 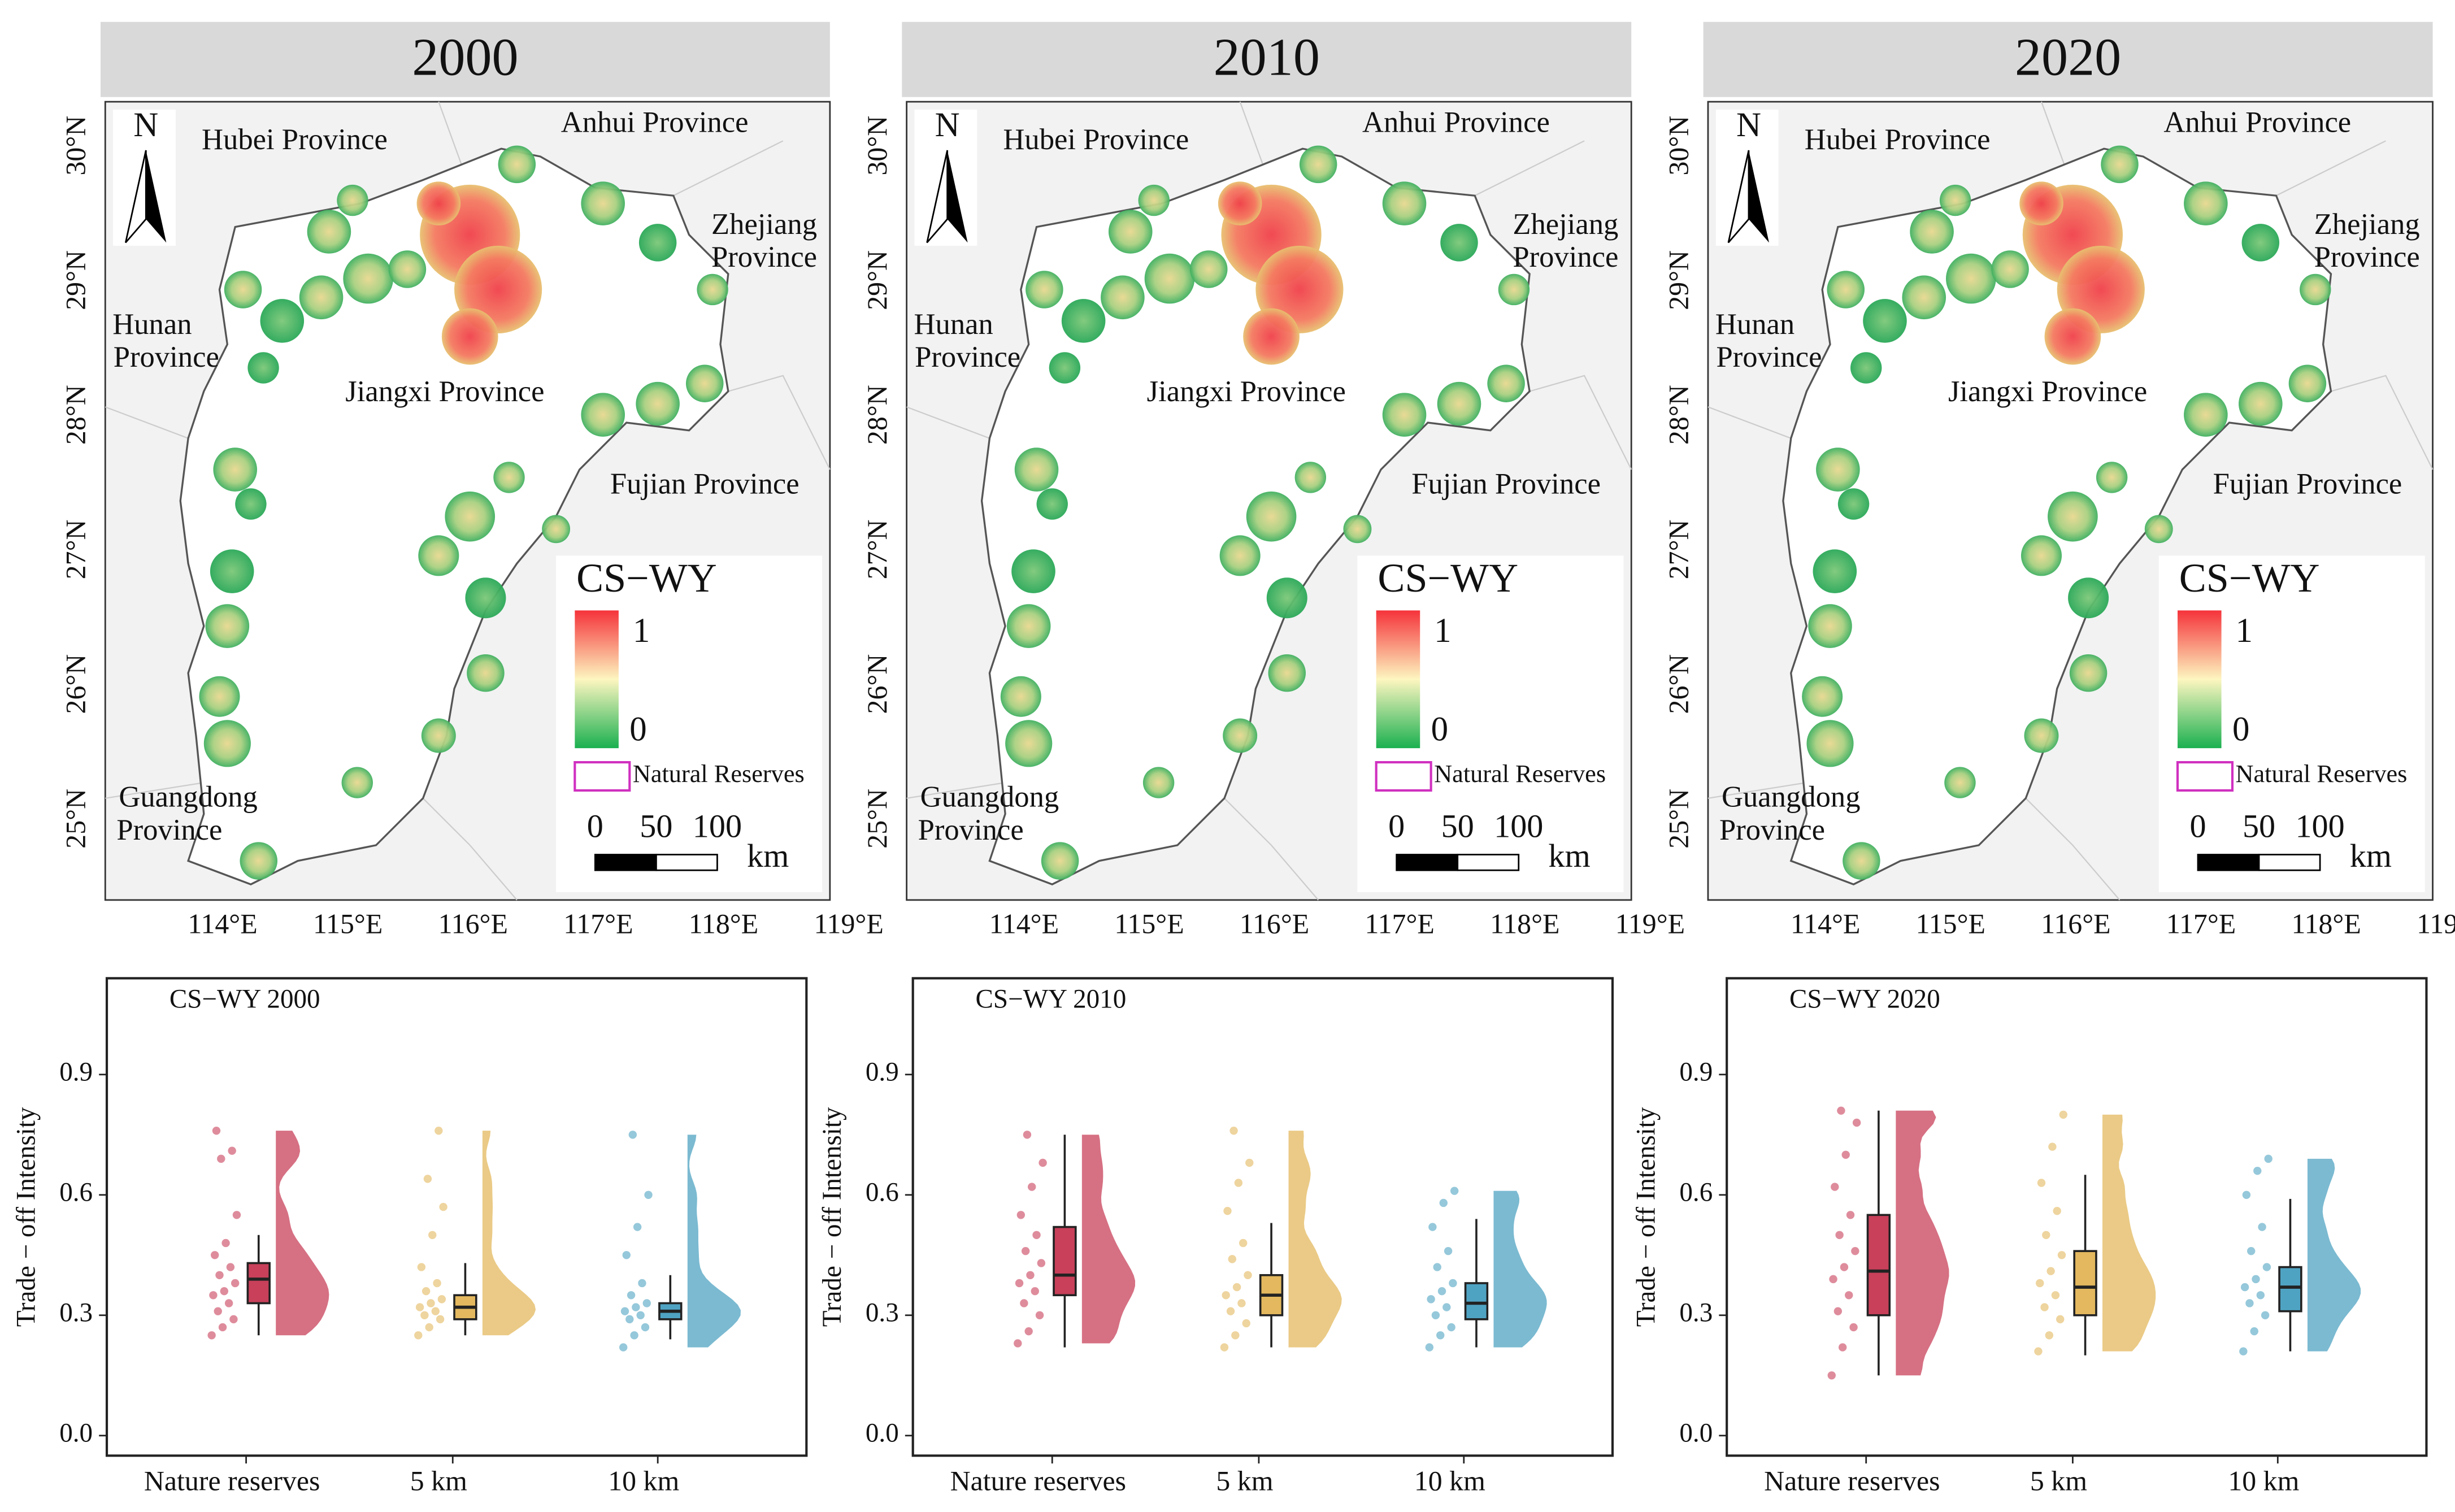 What do you see at coordinates (641, 631) in the screenshot?
I see `legend-max: 1` at bounding box center [641, 631].